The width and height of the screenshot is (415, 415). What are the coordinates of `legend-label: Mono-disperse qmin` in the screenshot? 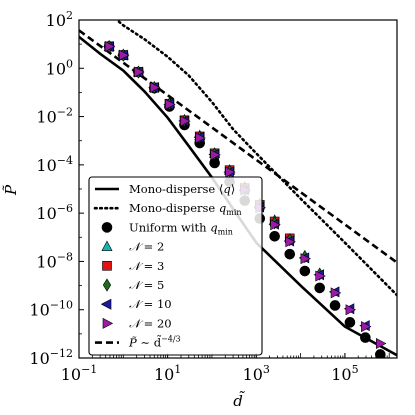 It's located at (185, 209).